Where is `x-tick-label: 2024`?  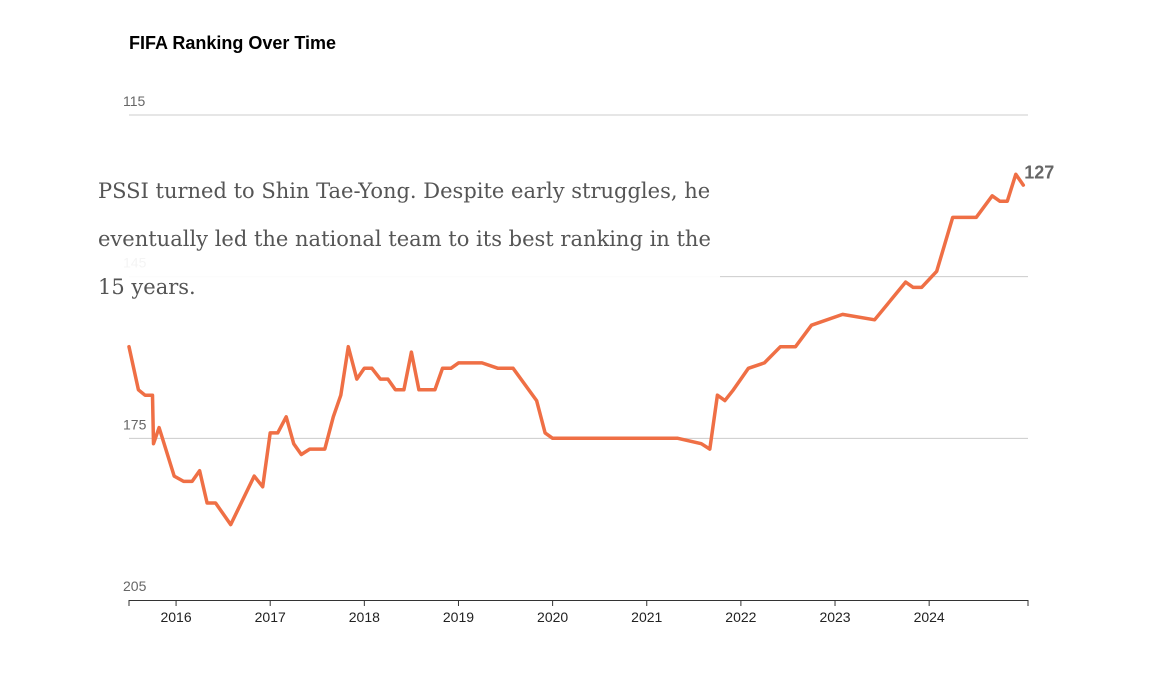
x-tick-label: 2024 is located at coordinates (929, 617).